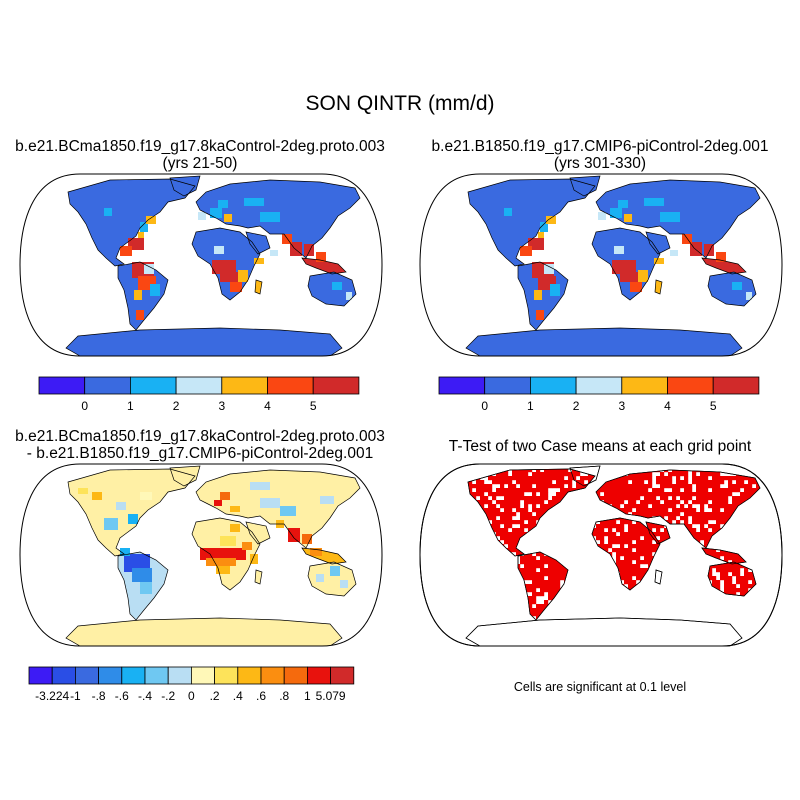  Describe the element at coordinates (284, 696) in the screenshot. I see `colorbar-tick-label: .8` at that location.